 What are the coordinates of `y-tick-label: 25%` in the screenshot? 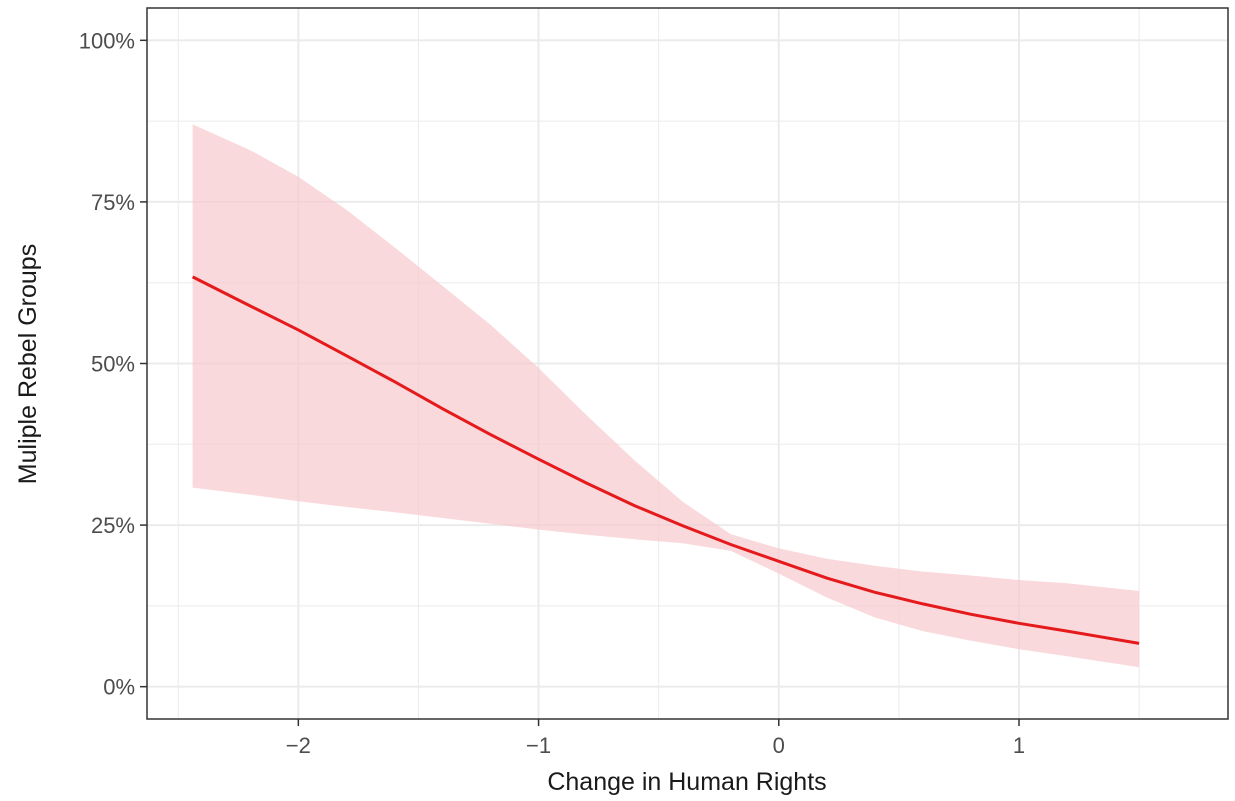 It's located at (113, 525).